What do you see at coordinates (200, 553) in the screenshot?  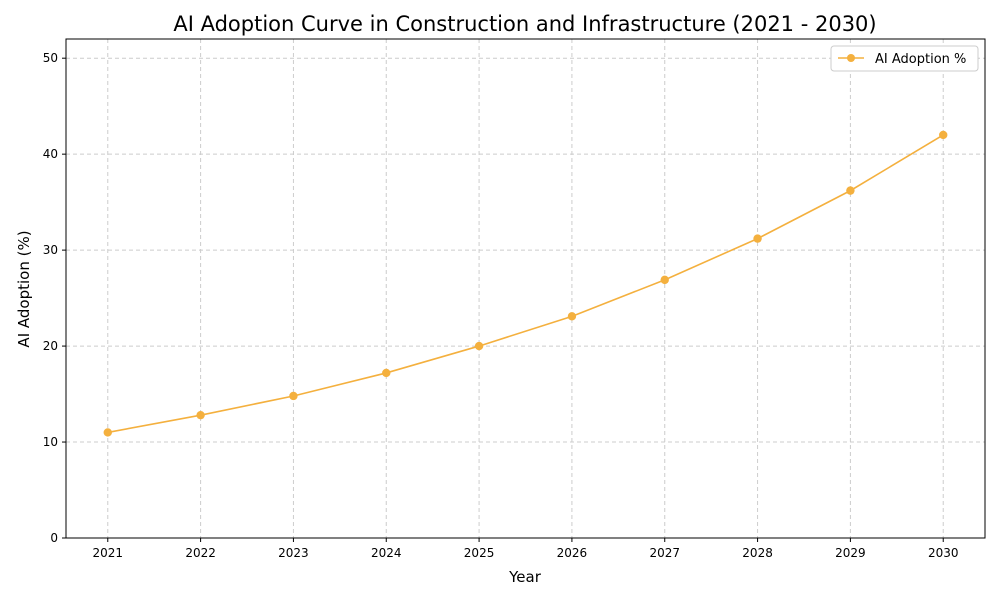 I see `x-tick-label: 2022` at bounding box center [200, 553].